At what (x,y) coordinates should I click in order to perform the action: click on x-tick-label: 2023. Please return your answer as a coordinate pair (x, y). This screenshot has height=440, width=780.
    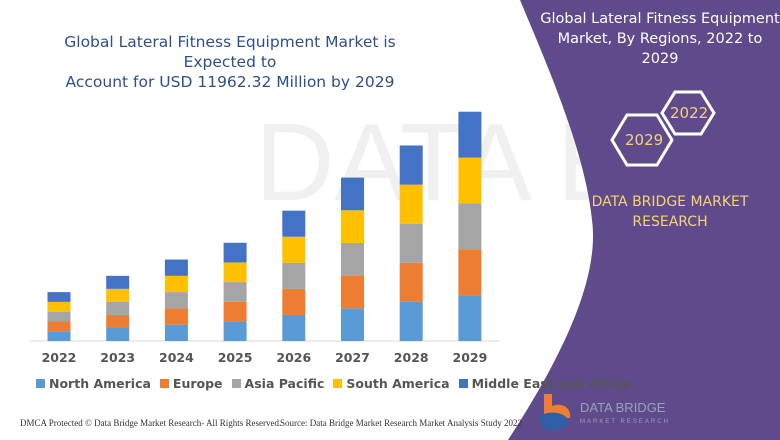
    Looking at the image, I should click on (117, 357).